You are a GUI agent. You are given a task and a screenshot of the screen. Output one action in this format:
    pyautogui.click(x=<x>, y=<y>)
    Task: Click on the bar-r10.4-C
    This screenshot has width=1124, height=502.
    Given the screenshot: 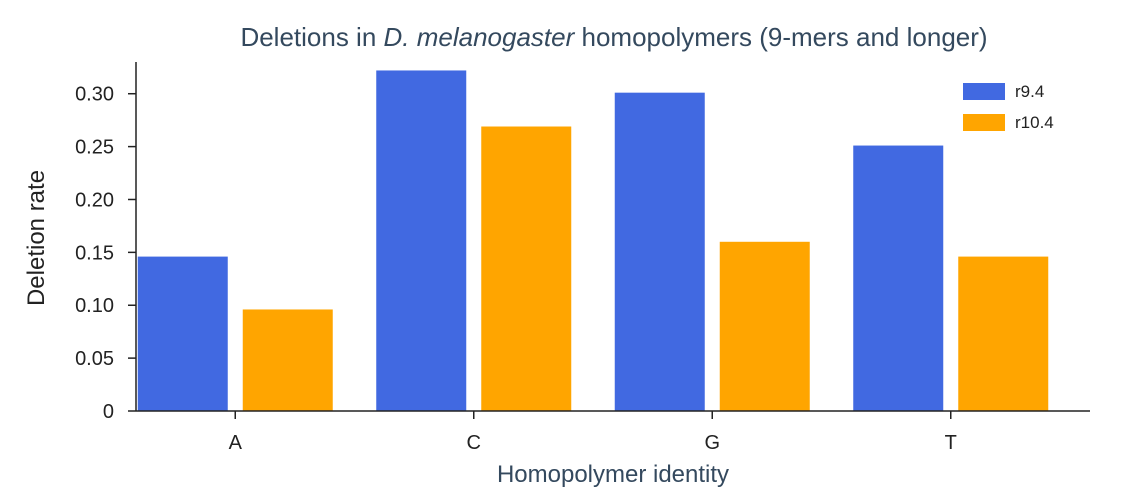 What is the action you would take?
    pyautogui.click(x=526, y=269)
    